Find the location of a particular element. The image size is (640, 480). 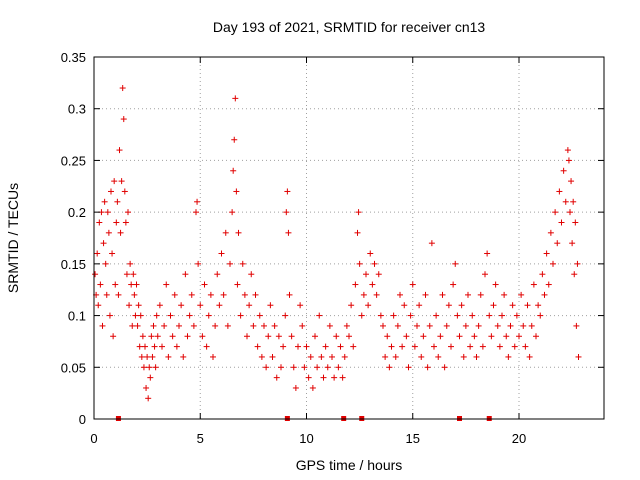

y-tick-label: 0.35 is located at coordinates (73, 57).